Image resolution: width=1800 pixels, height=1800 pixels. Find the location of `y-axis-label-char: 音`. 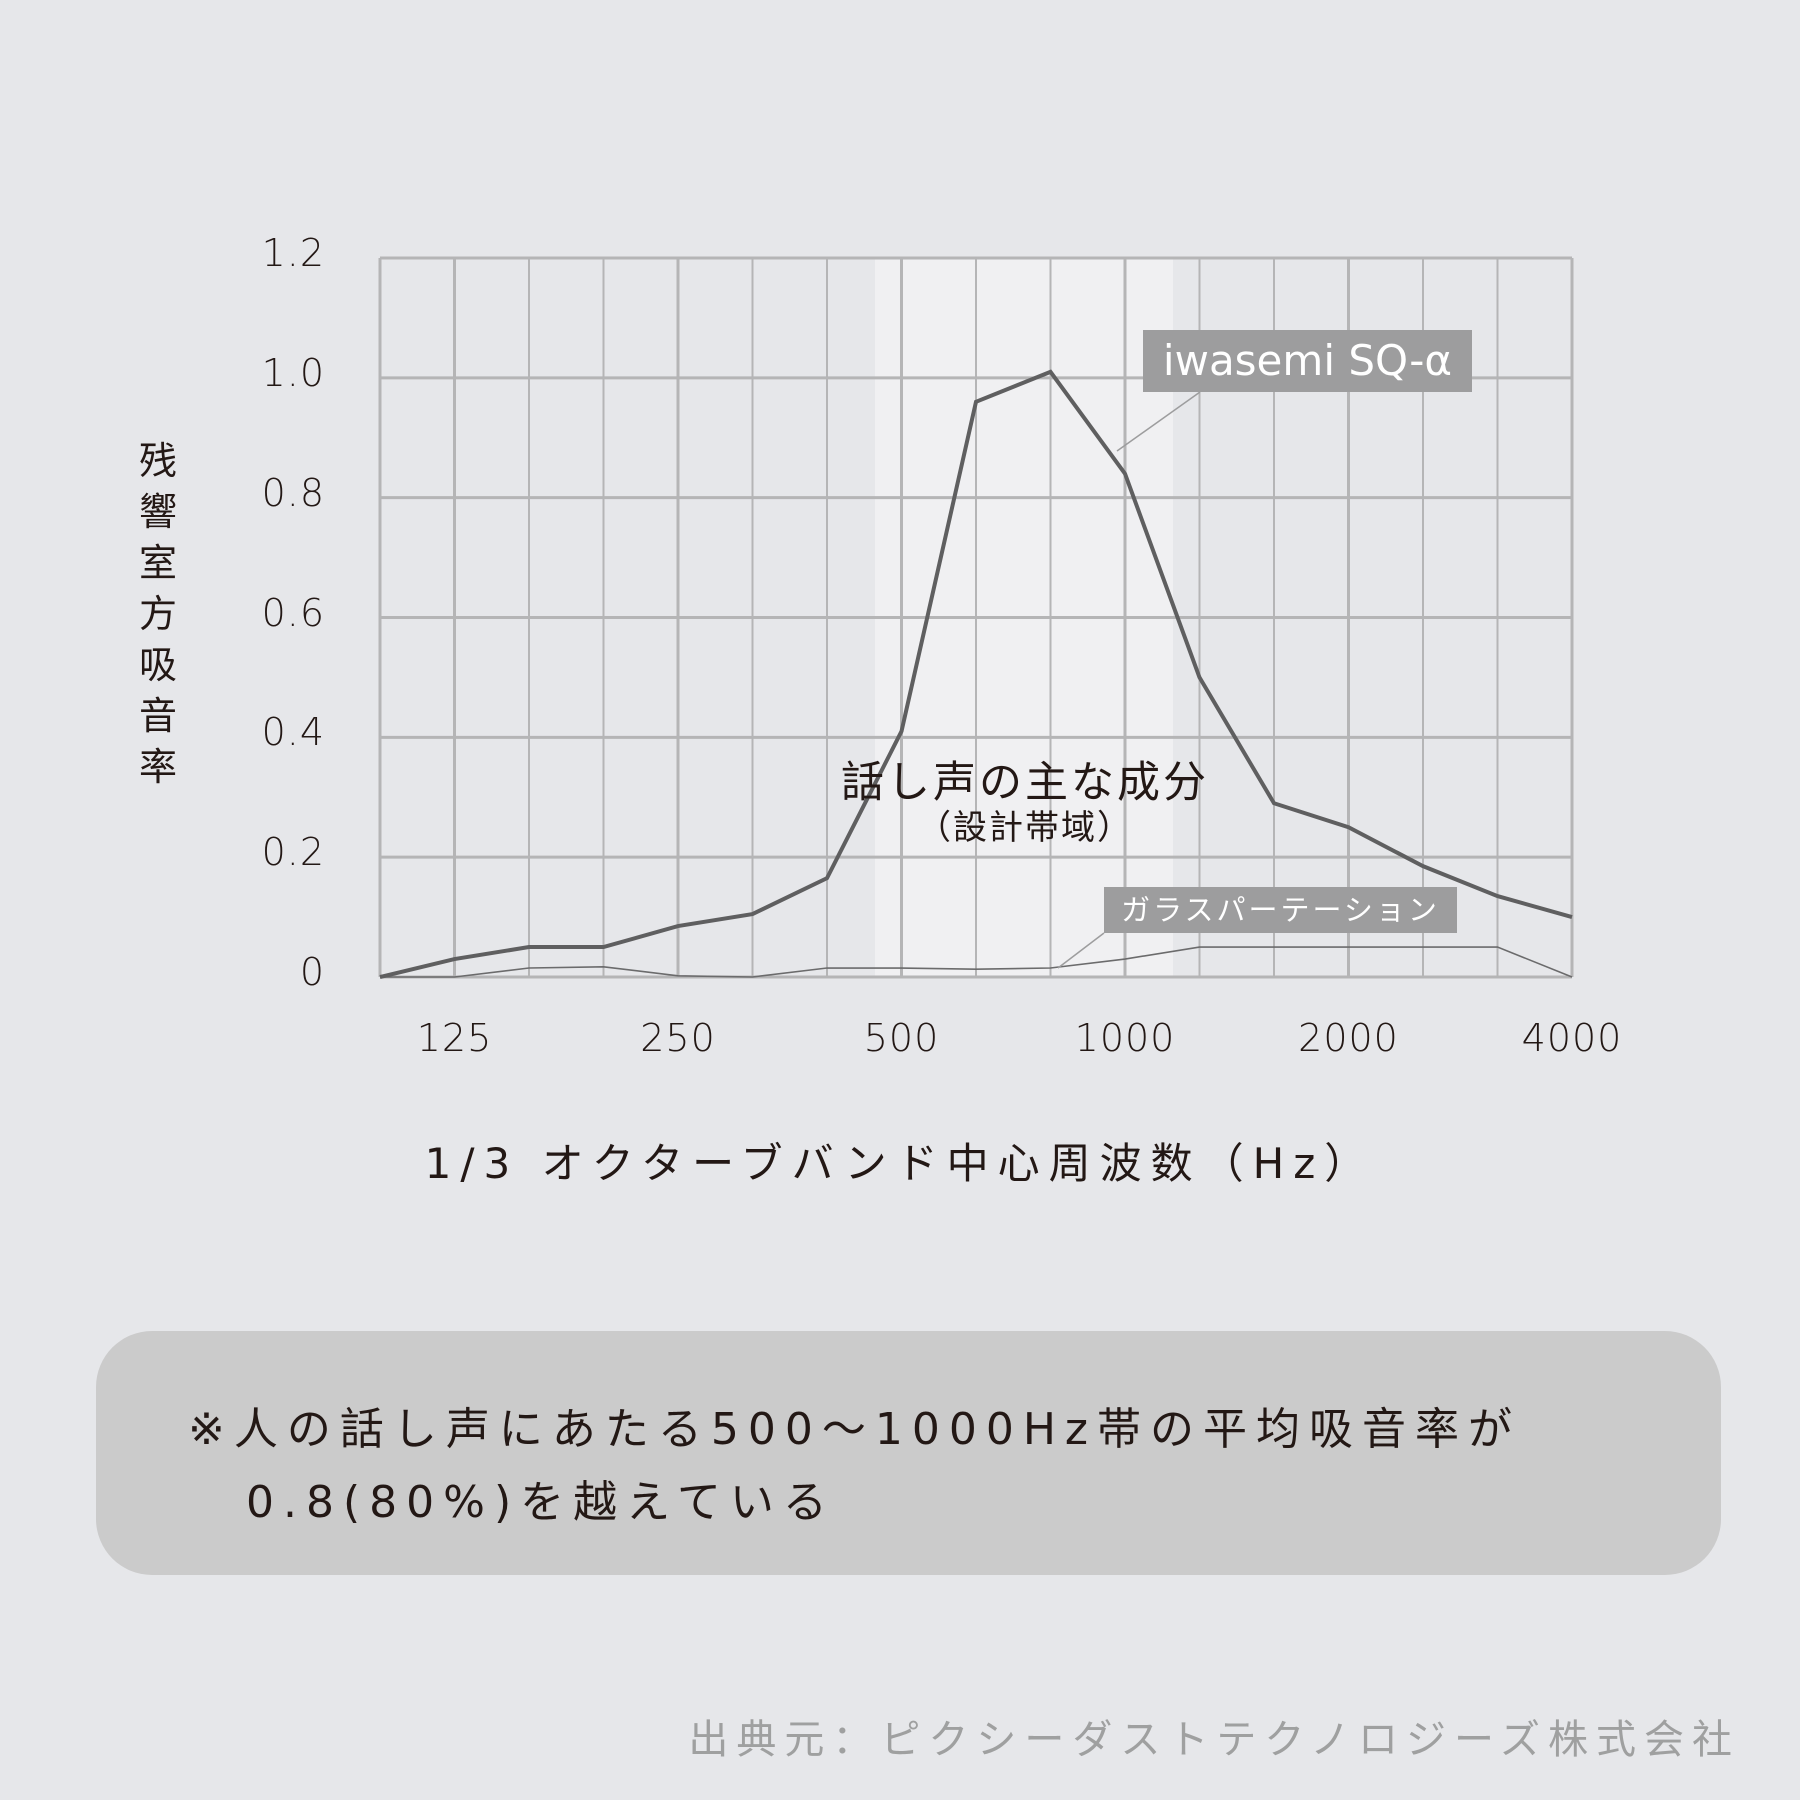

y-axis-label-char: 音 is located at coordinates (157, 716).